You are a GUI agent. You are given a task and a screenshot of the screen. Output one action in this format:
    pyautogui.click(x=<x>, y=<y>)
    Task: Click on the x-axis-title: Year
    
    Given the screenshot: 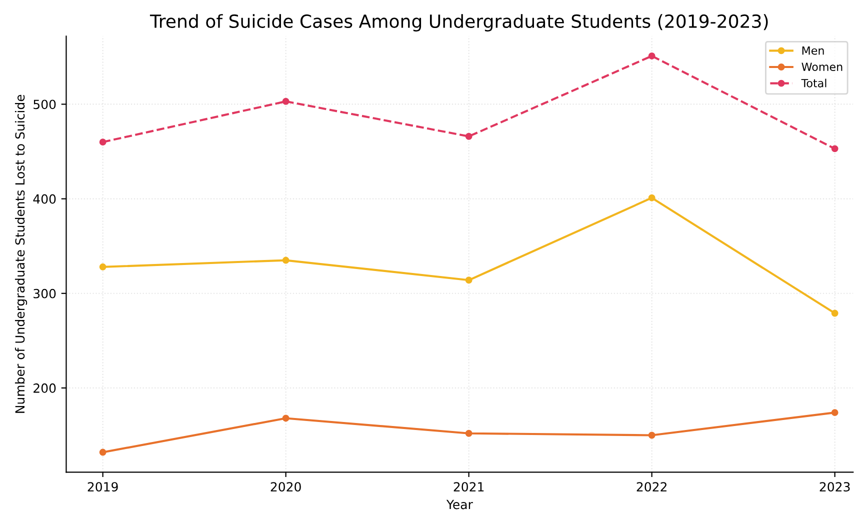 What is the action you would take?
    pyautogui.click(x=459, y=505)
    